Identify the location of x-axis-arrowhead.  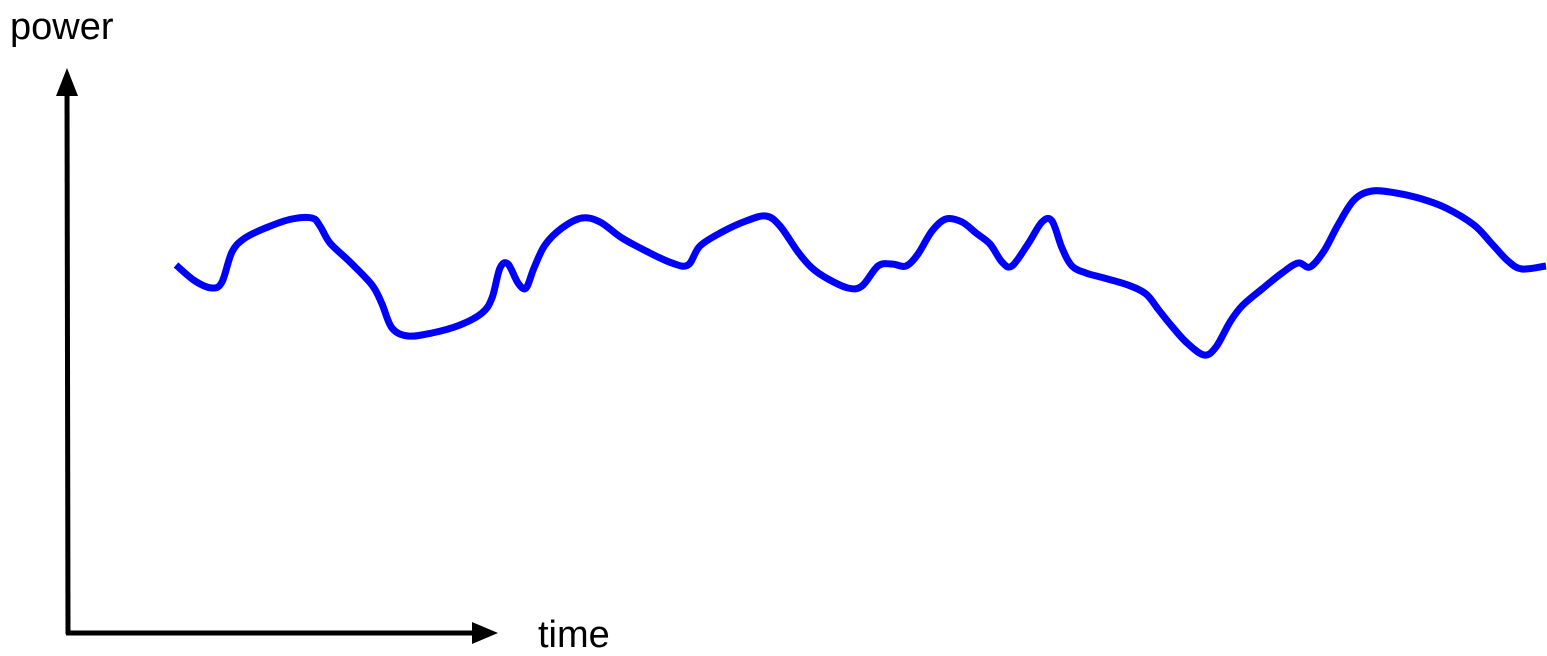
(485, 633).